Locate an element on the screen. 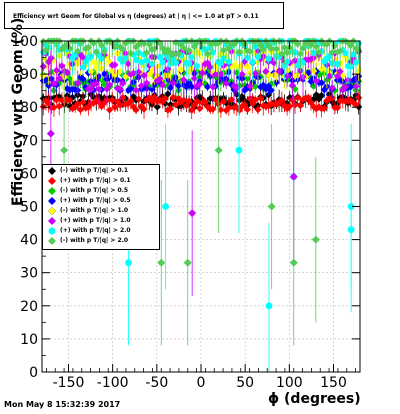 Image resolution: width=400 pixels, height=414 pixels. legend-entry: (+) with p T/|q| > 1.0 is located at coordinates (101, 221).